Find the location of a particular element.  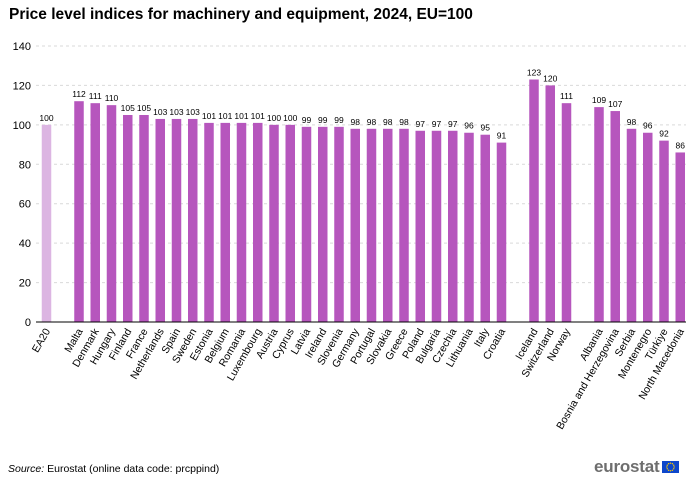

y-tick-label: 80 is located at coordinates (25, 165).